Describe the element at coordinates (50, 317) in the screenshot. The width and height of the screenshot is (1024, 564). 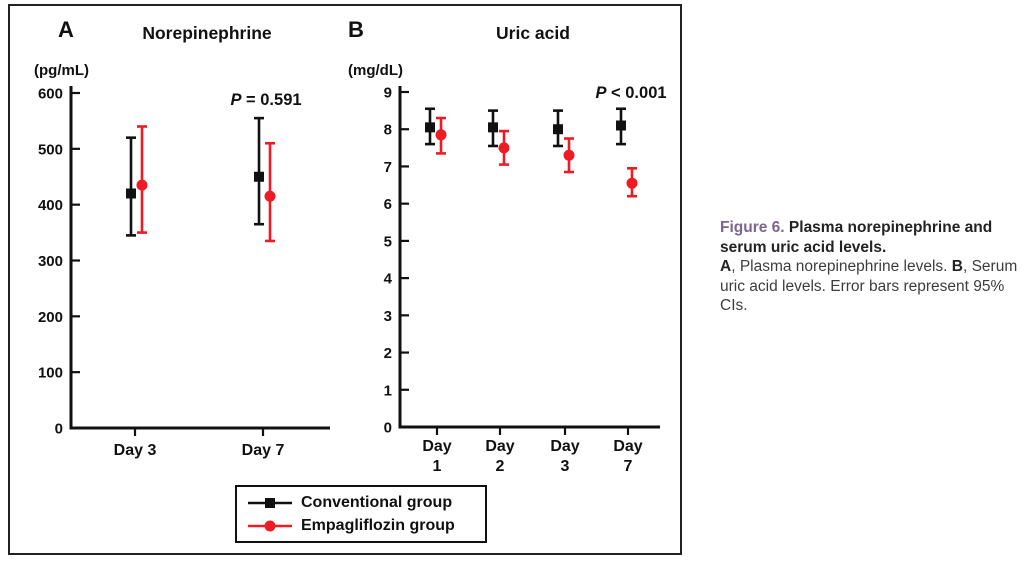
I see `y-tick-label: 200` at that location.